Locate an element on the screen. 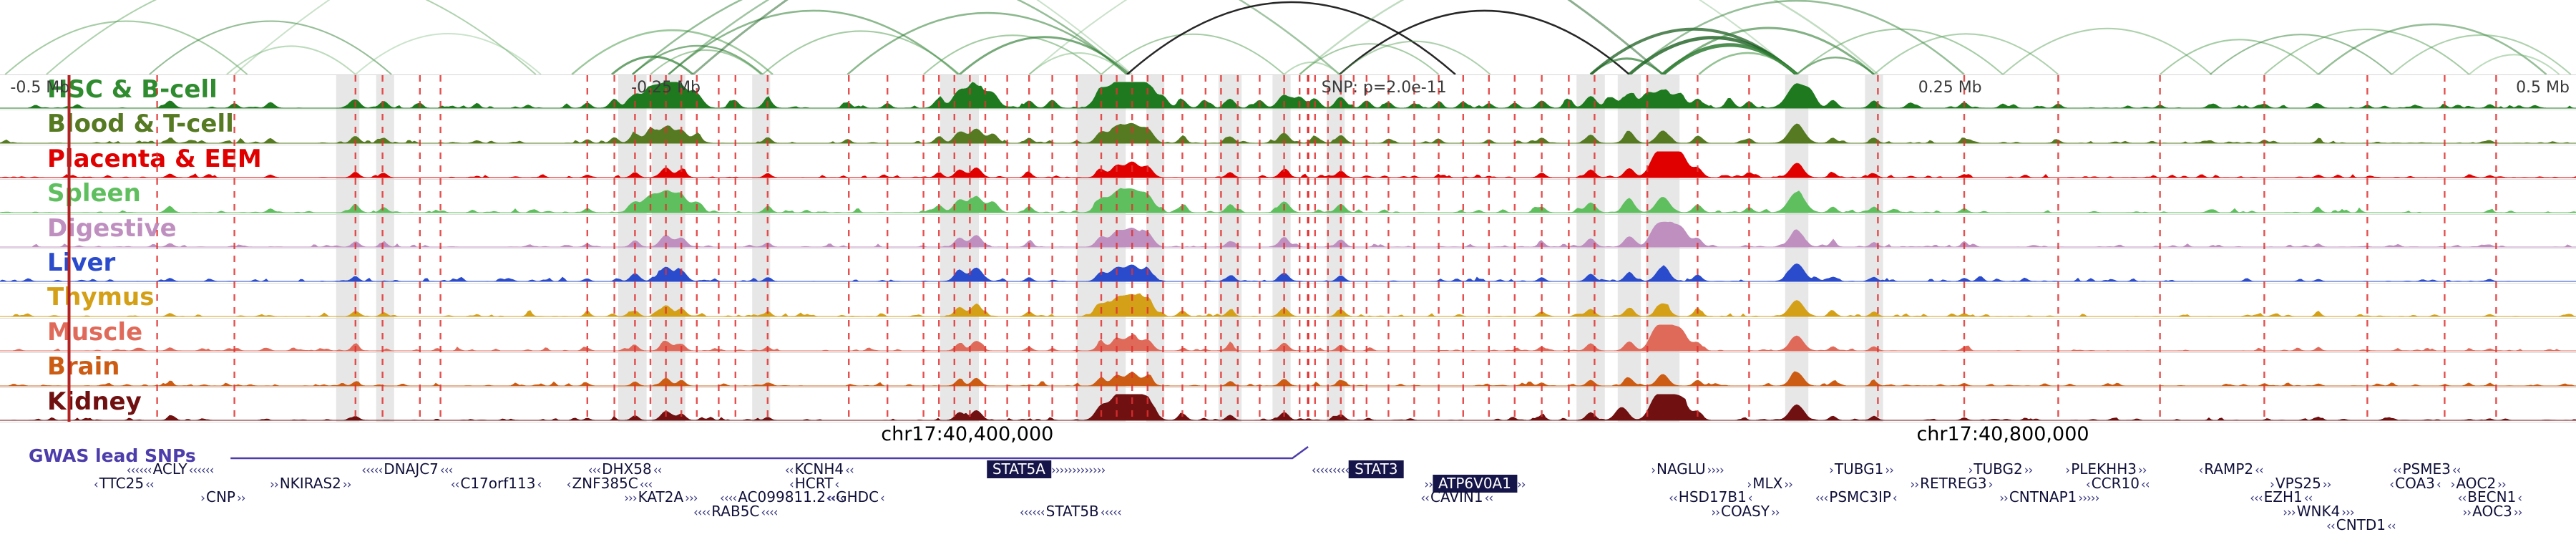 Image resolution: width=2576 pixels, height=537 pixels. gene-label-ac099811-2: AC099811.2 is located at coordinates (782, 497).